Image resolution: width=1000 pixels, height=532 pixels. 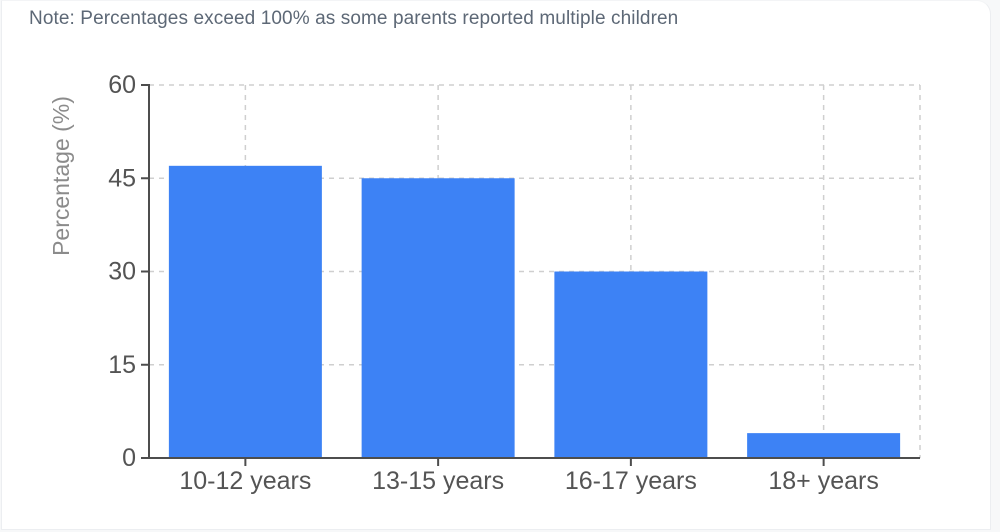 I want to click on x-tick-label-13-15-years: 13-15 years, so click(x=438, y=481).